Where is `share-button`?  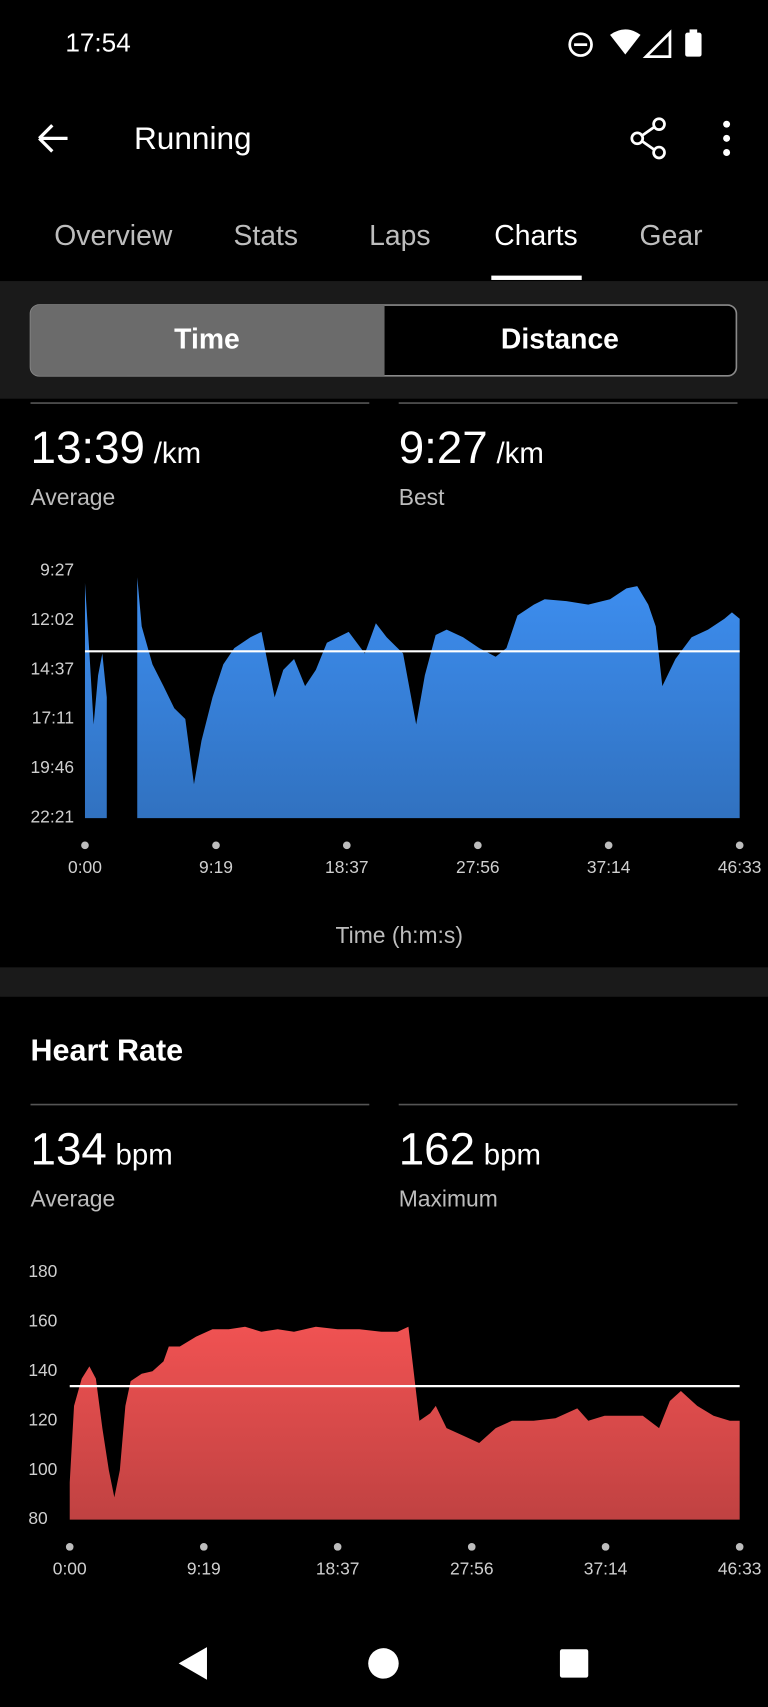
share-button is located at coordinates (648, 138).